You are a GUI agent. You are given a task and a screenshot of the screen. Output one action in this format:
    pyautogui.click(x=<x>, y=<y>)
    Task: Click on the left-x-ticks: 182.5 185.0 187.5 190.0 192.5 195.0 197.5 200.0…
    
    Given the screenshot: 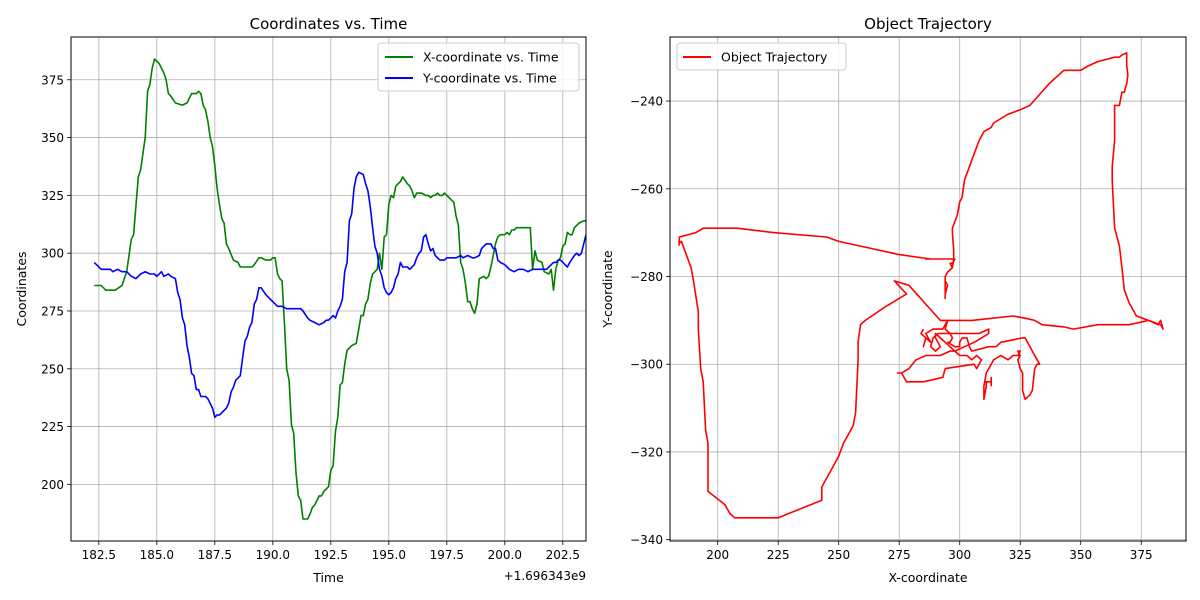 What is the action you would take?
    pyautogui.click(x=331, y=551)
    